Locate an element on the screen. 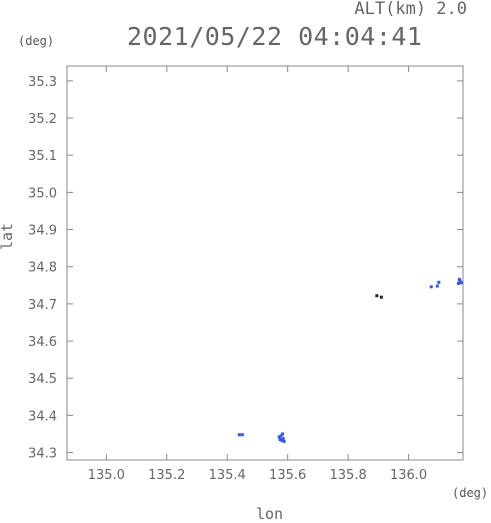 The height and width of the screenshot is (523, 491). y-tick-label: 34.4 is located at coordinates (42, 416).